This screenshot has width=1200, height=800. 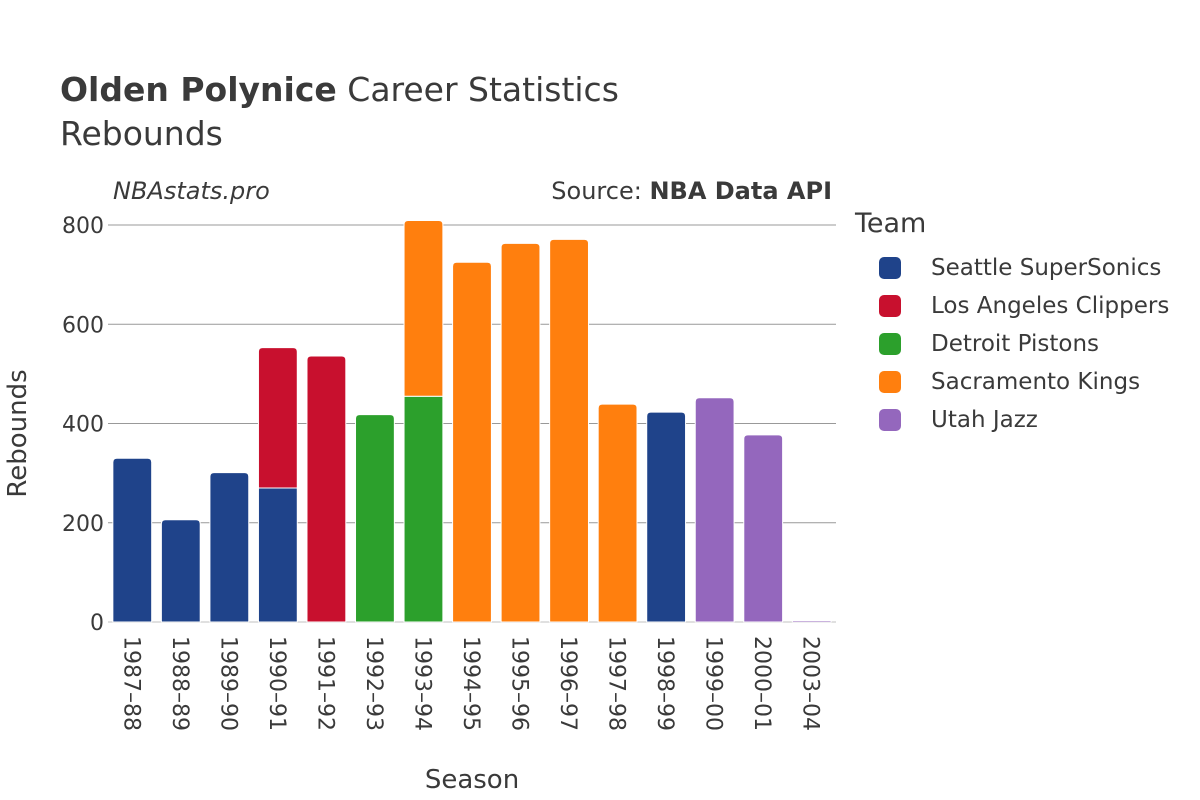 What do you see at coordinates (810, 683) in the screenshot?
I see `x-tick-label: 2003–04` at bounding box center [810, 683].